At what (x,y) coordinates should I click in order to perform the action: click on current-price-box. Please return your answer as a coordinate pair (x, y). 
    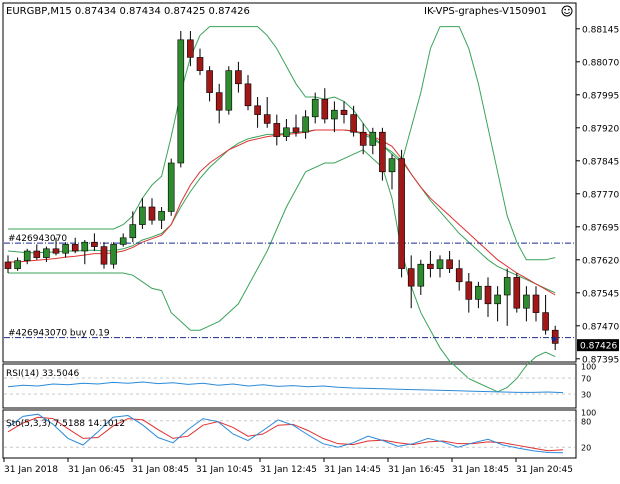
    Looking at the image, I should click on (598, 345).